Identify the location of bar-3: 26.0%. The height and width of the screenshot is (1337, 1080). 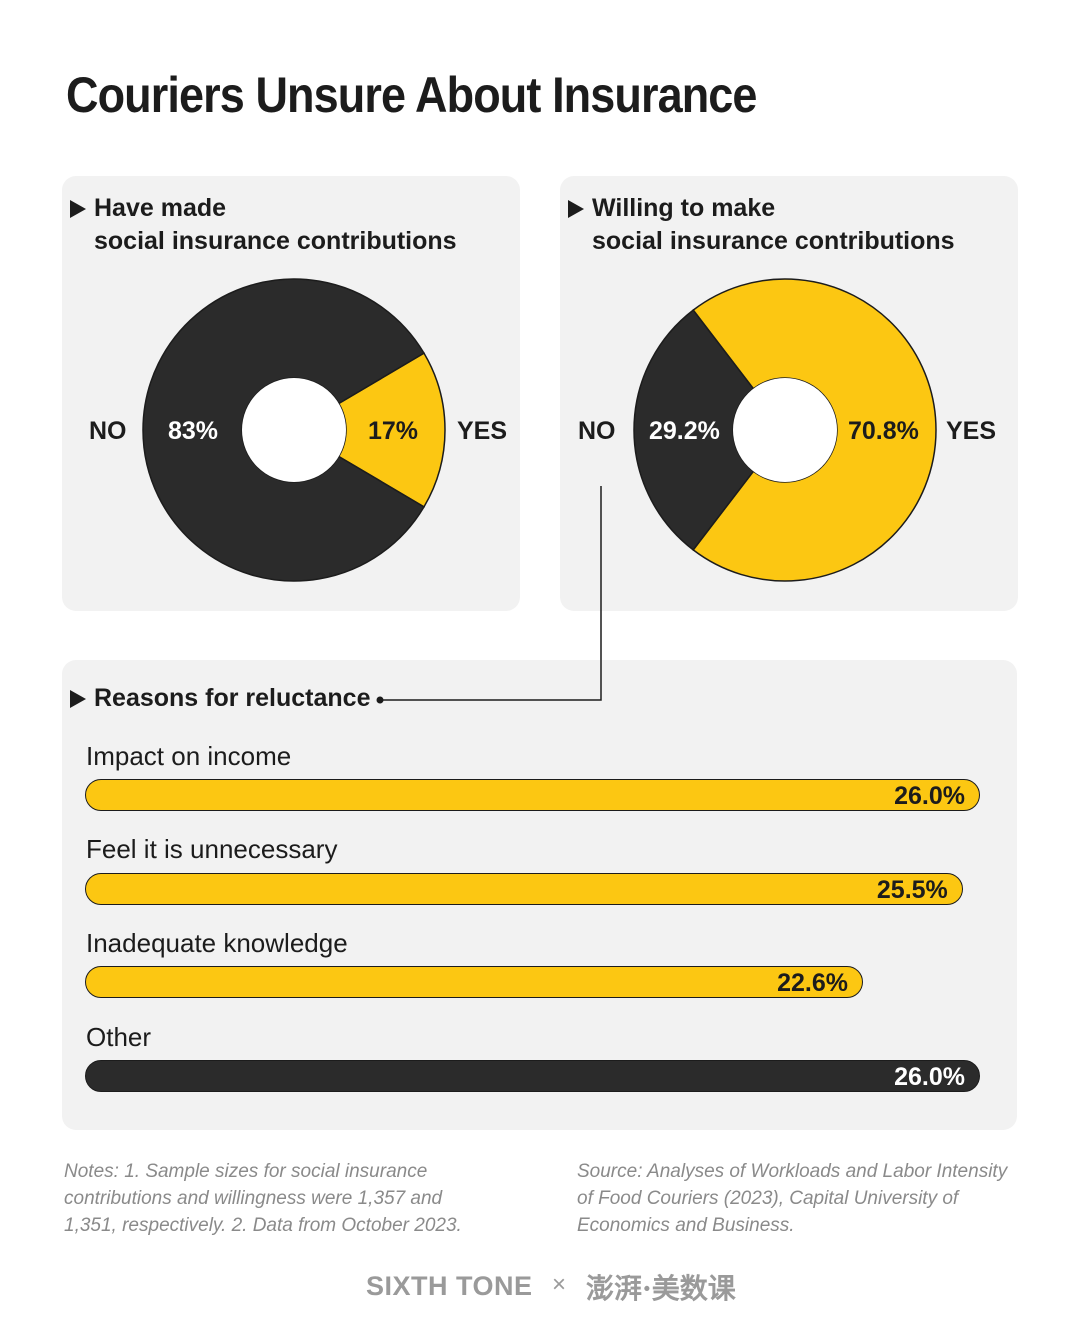
(532, 1076).